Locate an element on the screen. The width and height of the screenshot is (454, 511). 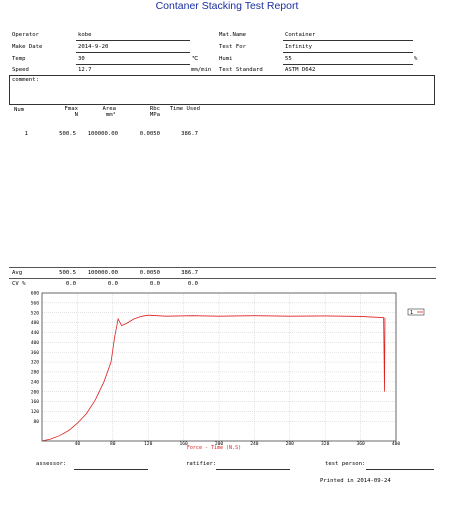
ratifier-signature-line is located at coordinates (253, 469).